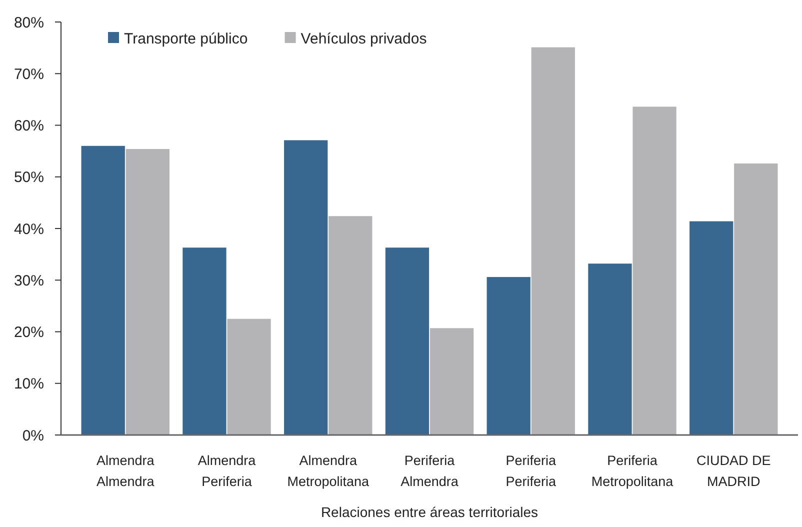 The width and height of the screenshot is (802, 527). What do you see at coordinates (186, 39) in the screenshot?
I see `legend-label: Transporte público` at bounding box center [186, 39].